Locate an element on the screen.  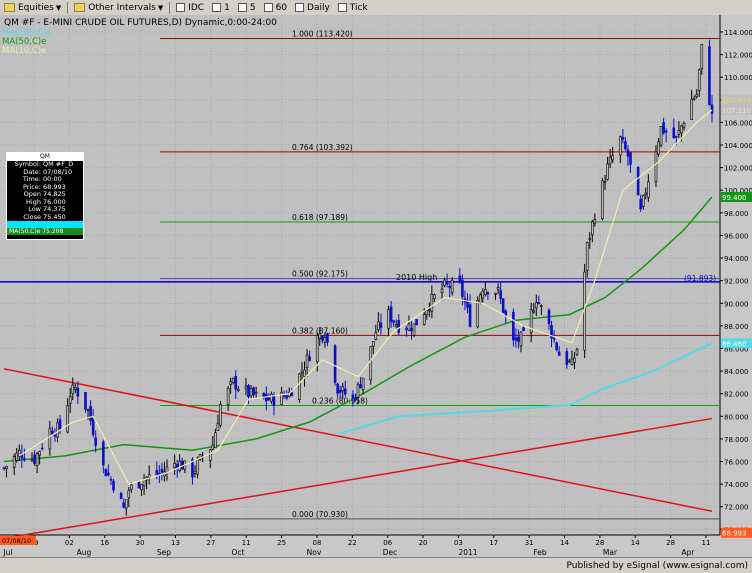
price-top-tag-box is located at coordinates (736, 100).